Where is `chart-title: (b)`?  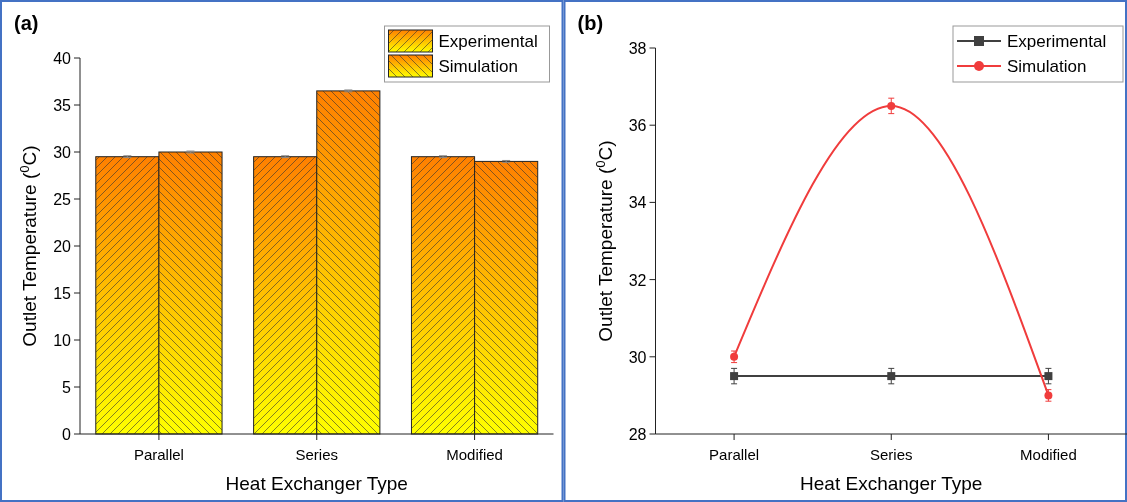
chart-title: (b) is located at coordinates (590, 23).